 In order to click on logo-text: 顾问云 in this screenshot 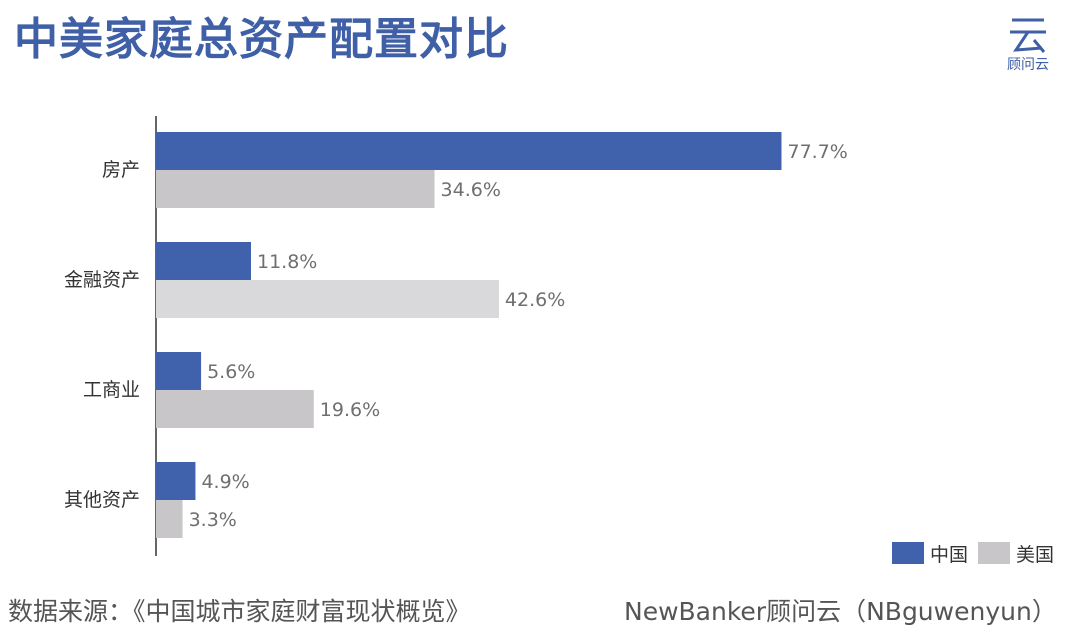, I will do `click(1028, 65)`.